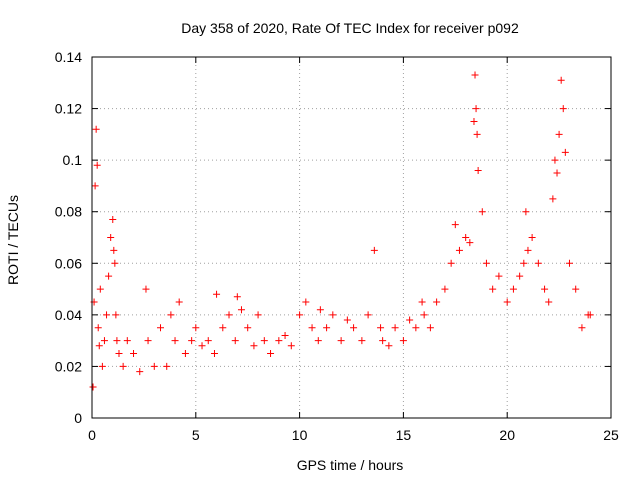 The width and height of the screenshot is (640, 480). Describe the element at coordinates (68, 109) in the screenshot. I see `y-tick-label: 0.12` at that location.